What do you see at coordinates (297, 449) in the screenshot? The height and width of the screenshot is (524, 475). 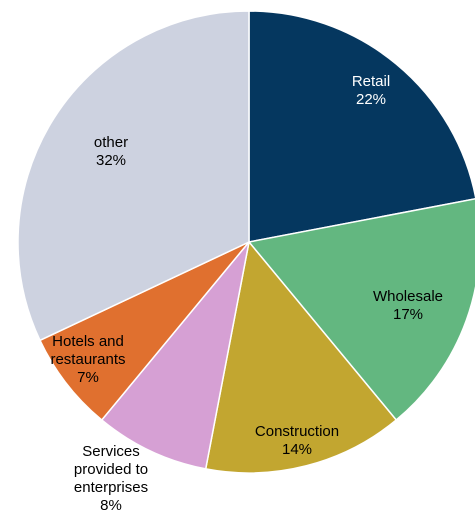 I see `slice-value-label: 14%` at bounding box center [297, 449].